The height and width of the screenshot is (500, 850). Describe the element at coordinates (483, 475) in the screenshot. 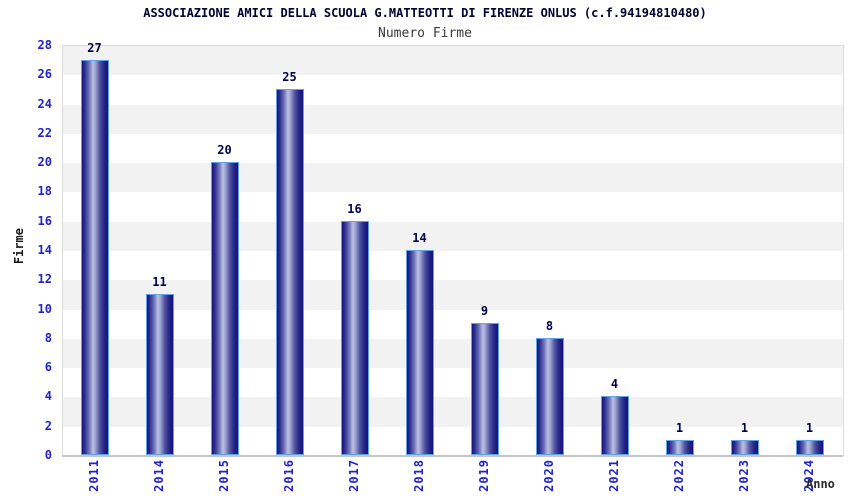

I see `xtick-label: 2019` at that location.